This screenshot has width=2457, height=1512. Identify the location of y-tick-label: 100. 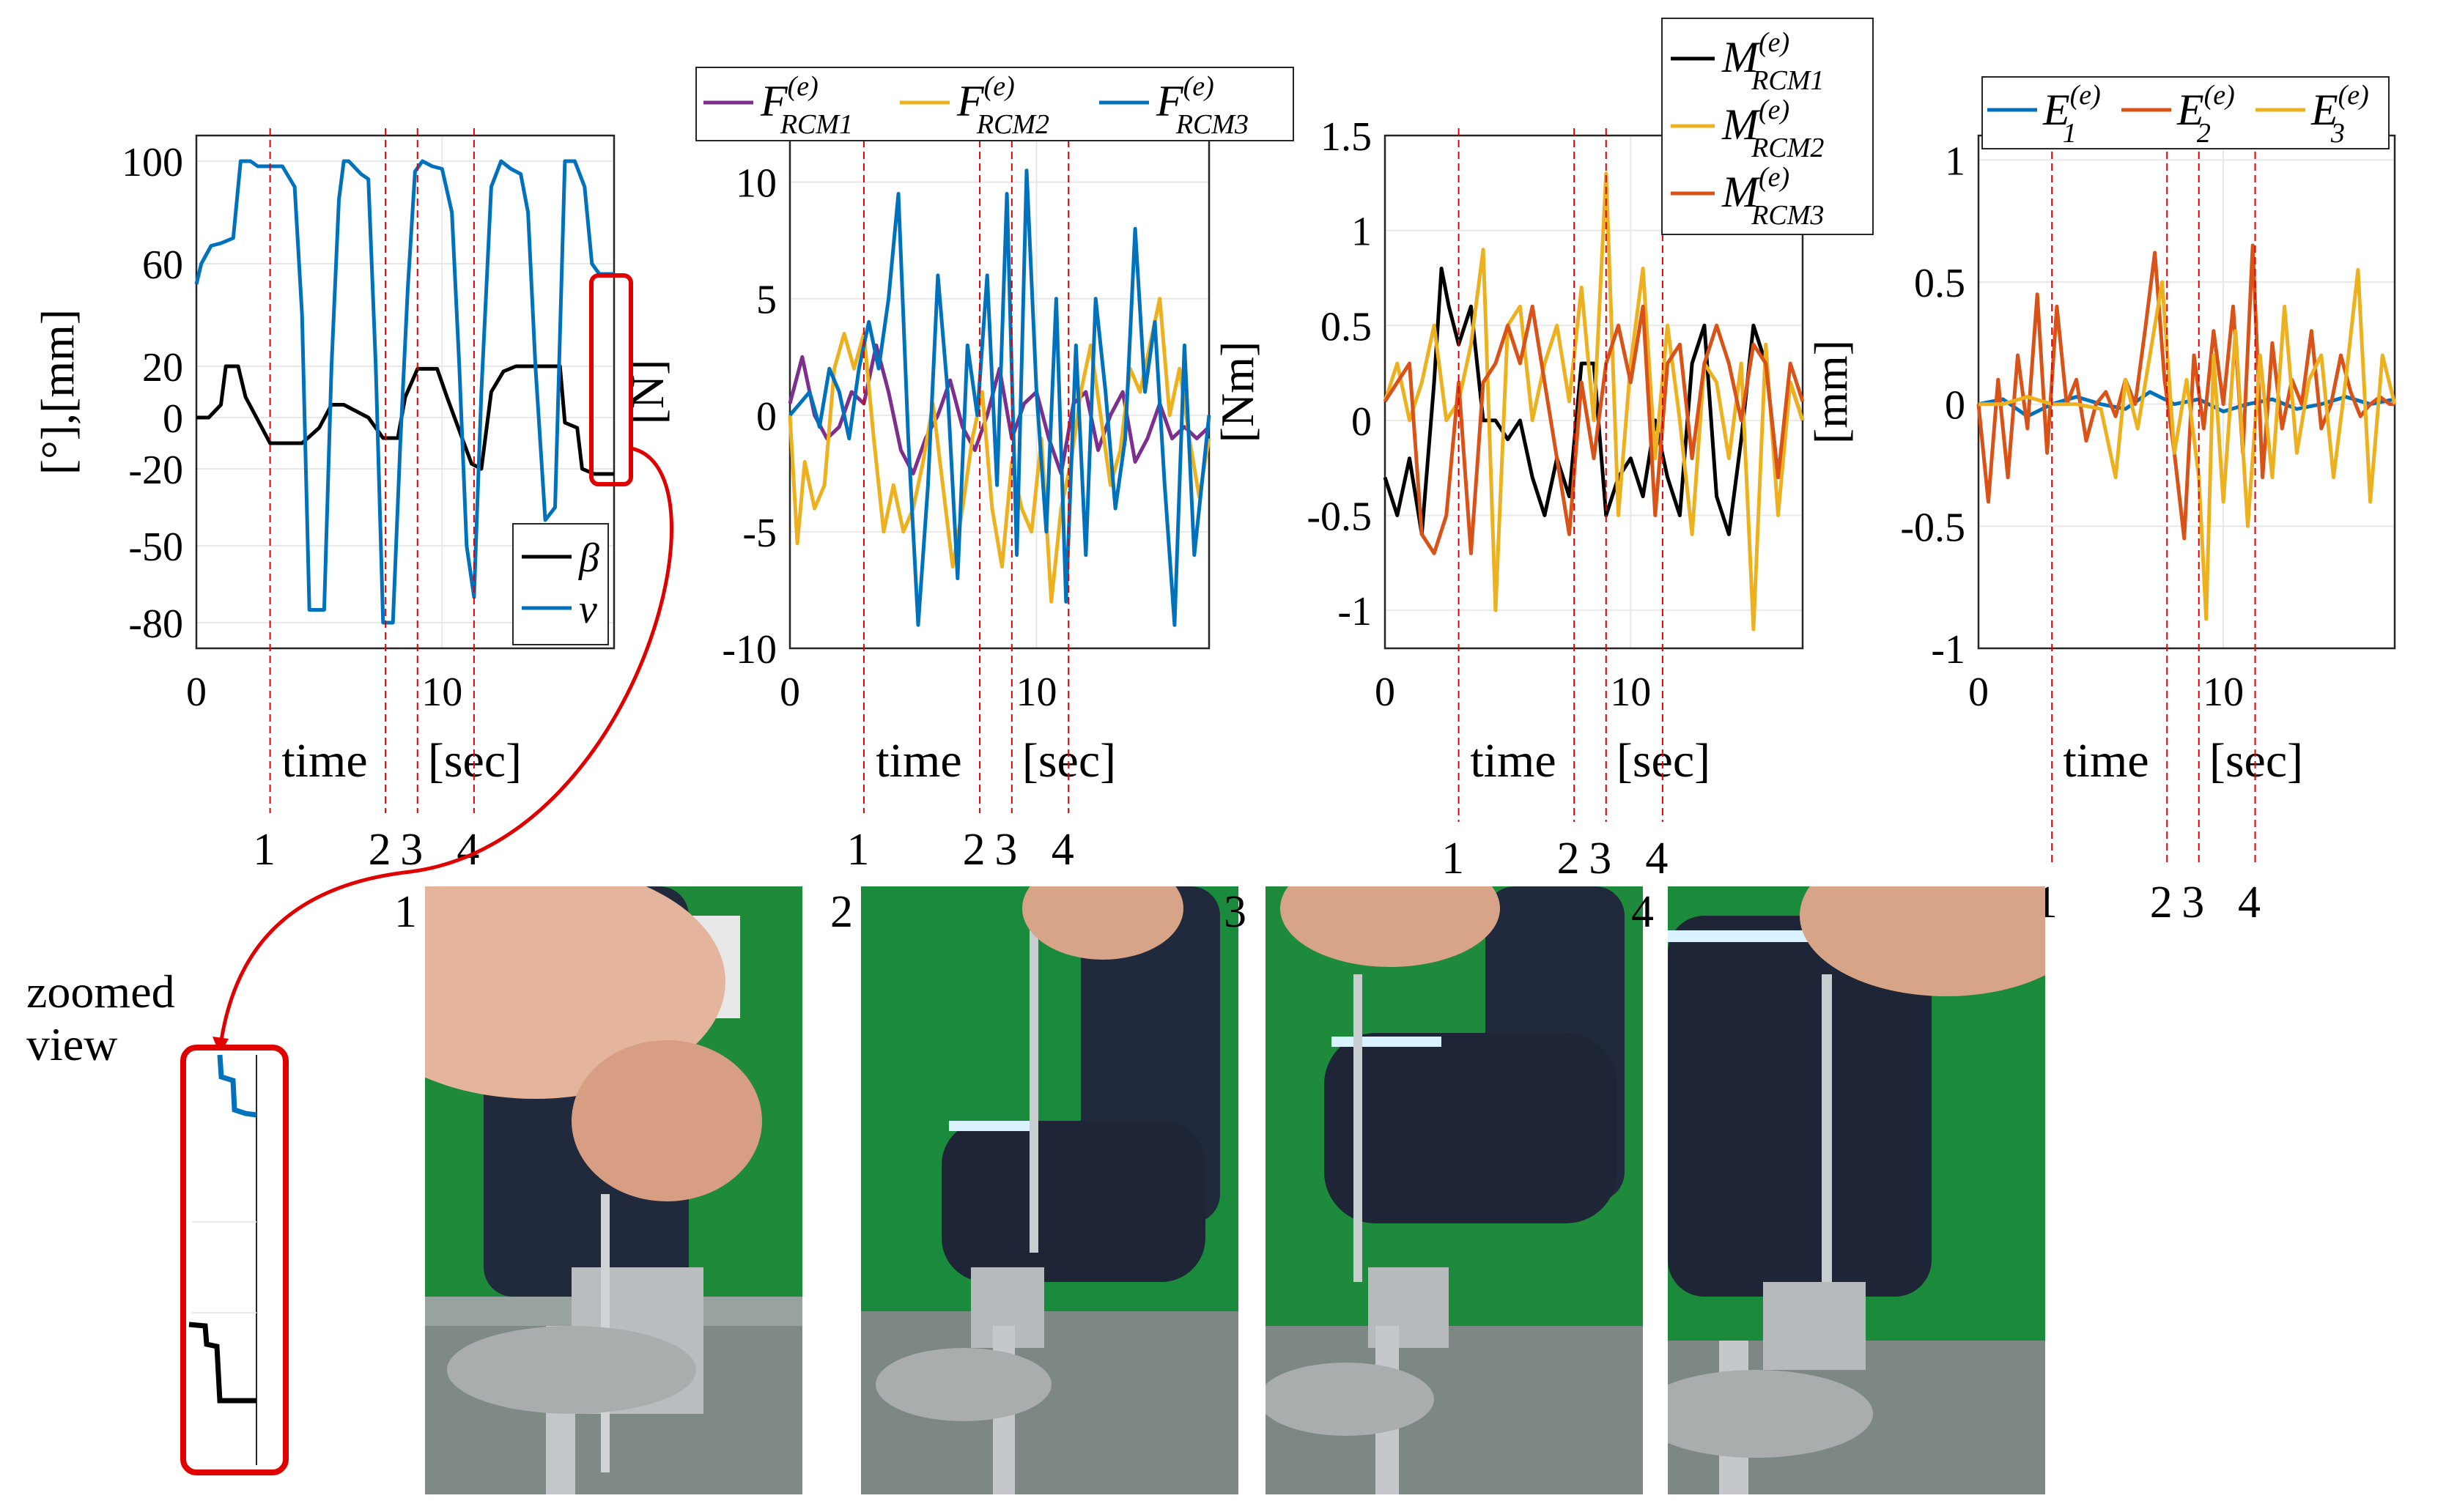
(152, 162).